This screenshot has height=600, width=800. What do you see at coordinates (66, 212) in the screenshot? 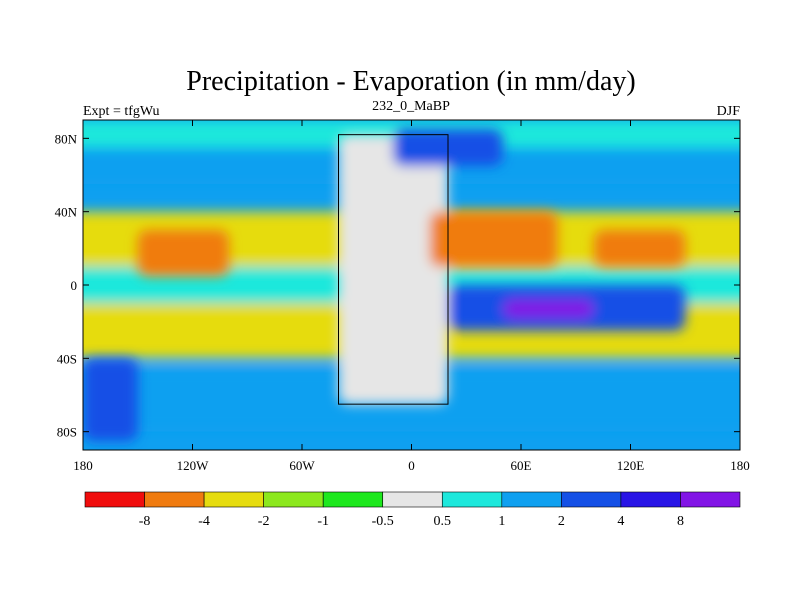
I see `y-tick-label-1: 40N` at bounding box center [66, 212].